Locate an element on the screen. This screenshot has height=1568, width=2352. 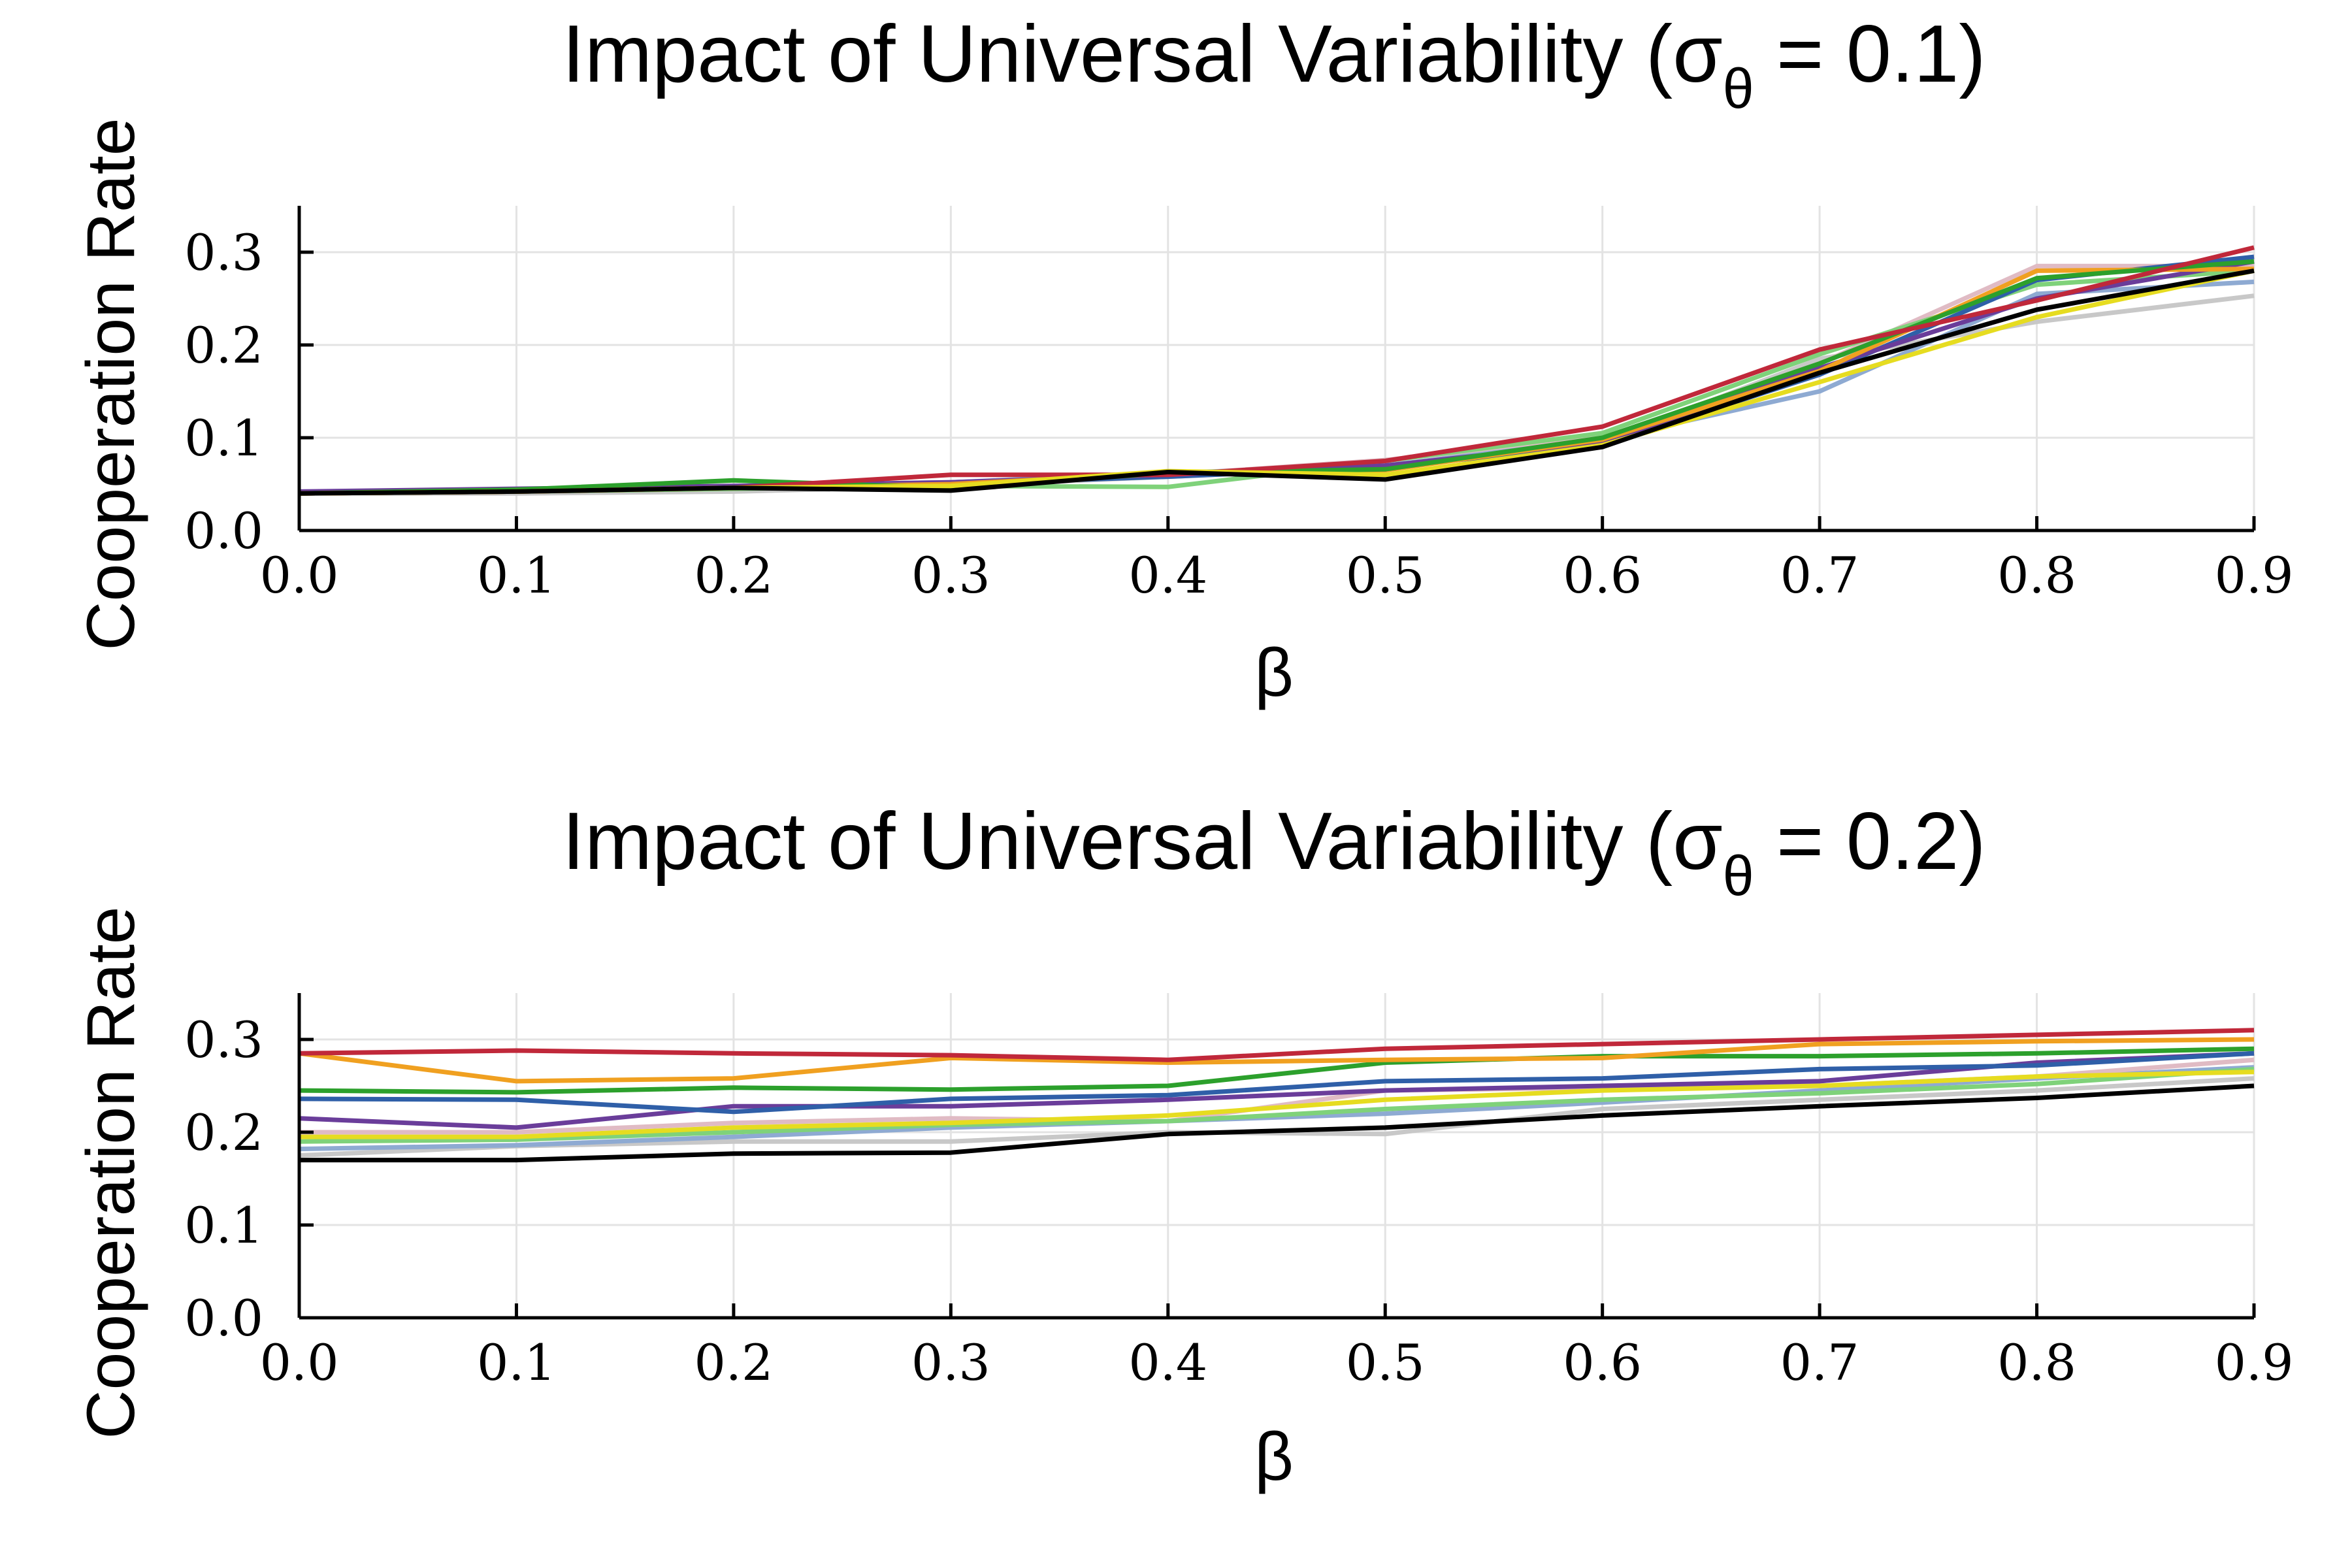
x-tick-labels-2: 0.0 0.1 0.2 0.3 0.4 0.5 0.6 0.7 0.8 0.9 is located at coordinates (1277, 1362).